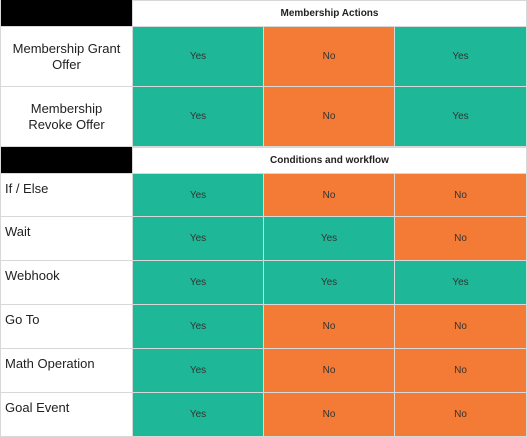 This screenshot has height=437, width=527. Describe the element at coordinates (66, 117) in the screenshot. I see `row-label: Membership Revoke Offer` at that location.